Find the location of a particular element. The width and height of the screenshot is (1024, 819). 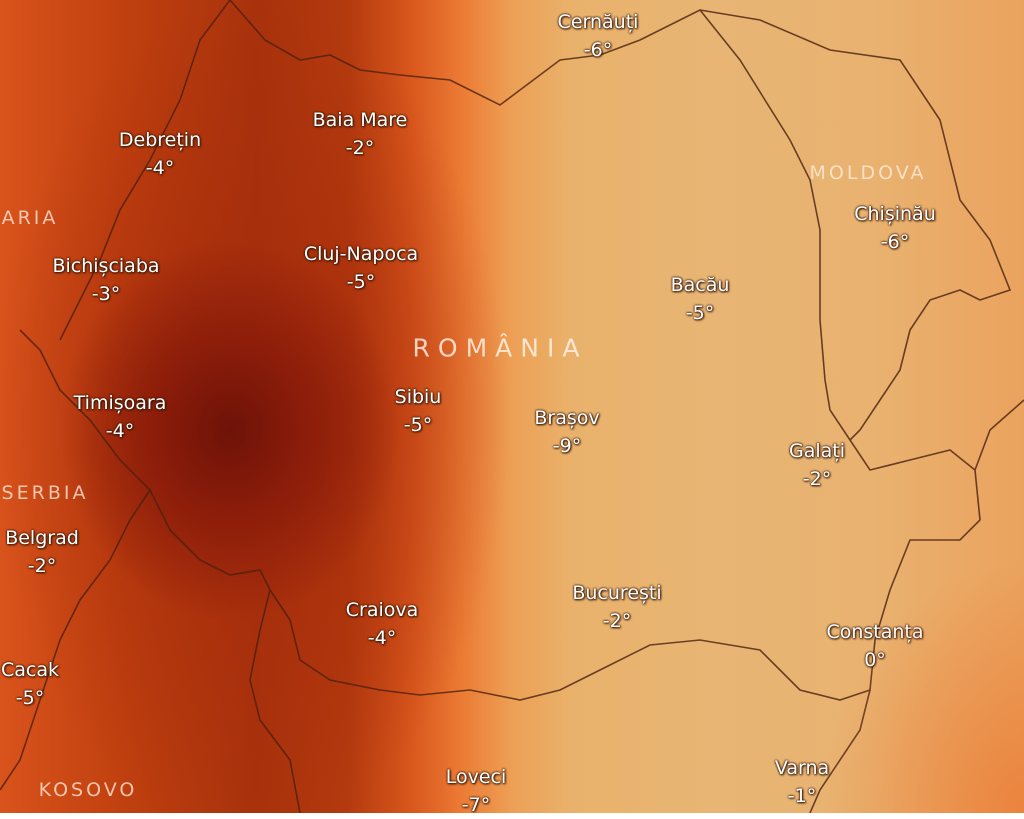

city-temperature: -7° is located at coordinates (476, 805).